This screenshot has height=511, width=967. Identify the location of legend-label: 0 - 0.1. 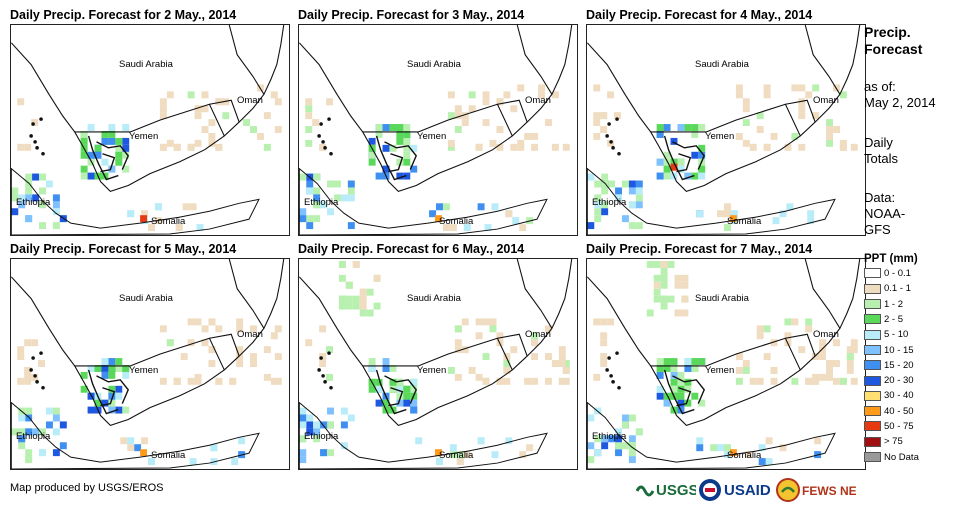
(897, 273).